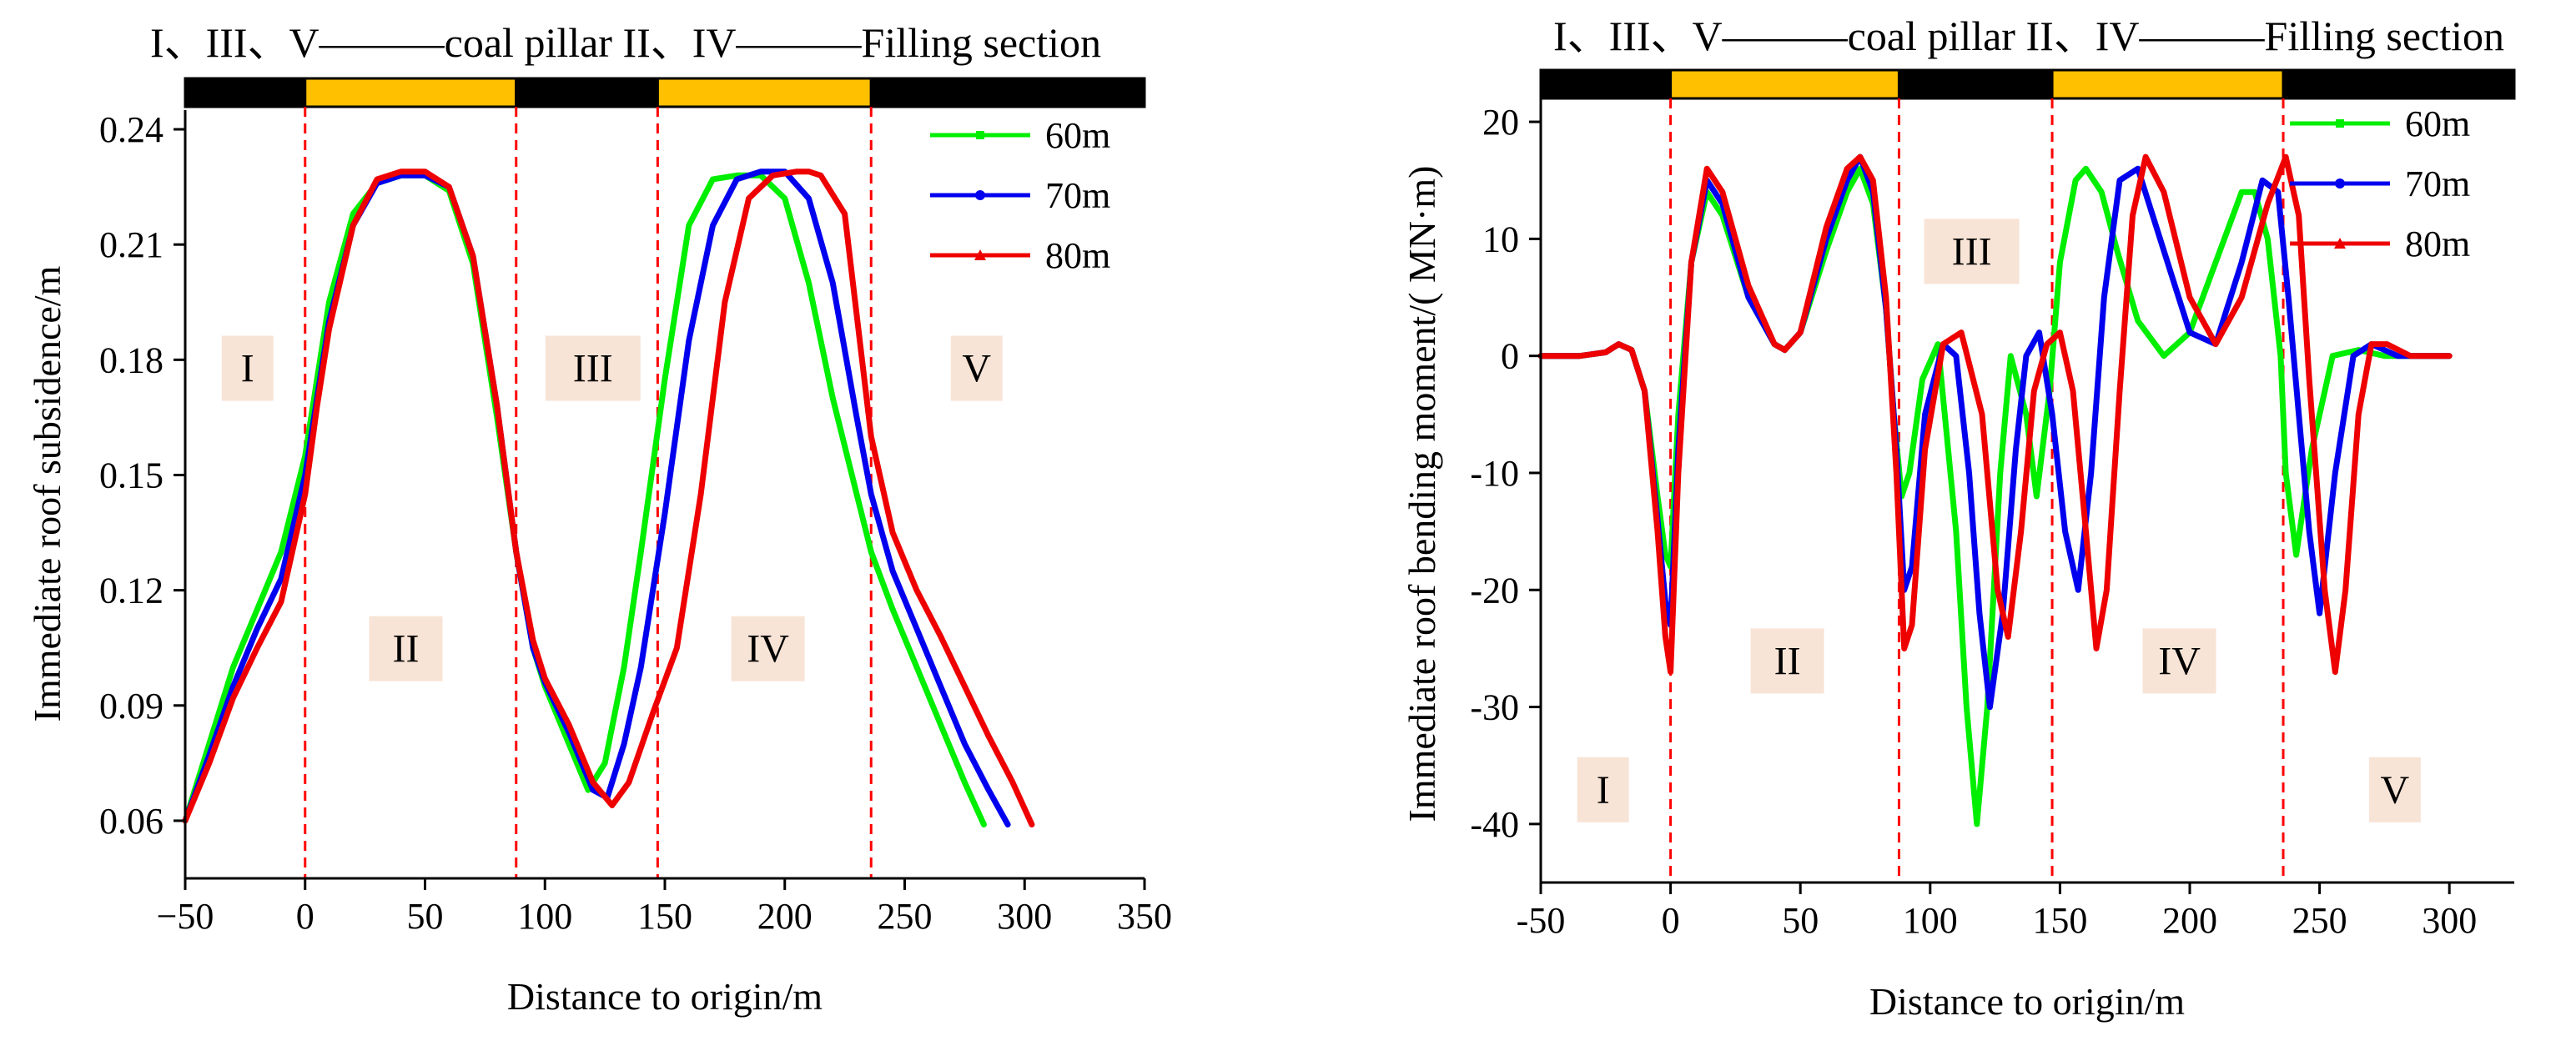 The image size is (2576, 1041). I want to click on y-tick-label-4: 0.18, so click(131, 359).